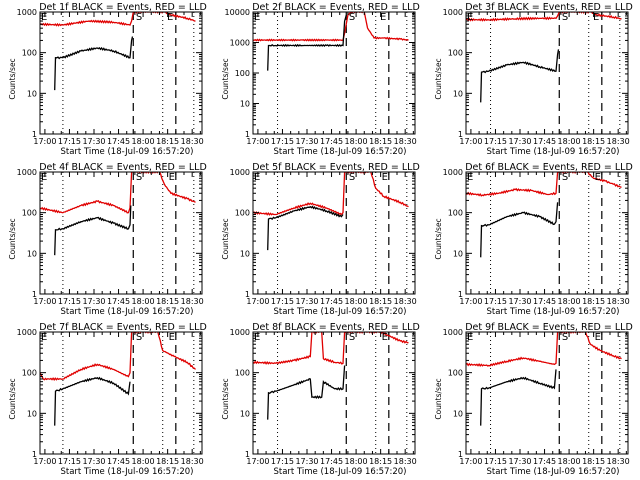 This screenshot has height=480, width=640. What do you see at coordinates (549, 327) in the screenshot?
I see `panel-title: Det 9f BLACK = Events, RED = LLD` at bounding box center [549, 327].